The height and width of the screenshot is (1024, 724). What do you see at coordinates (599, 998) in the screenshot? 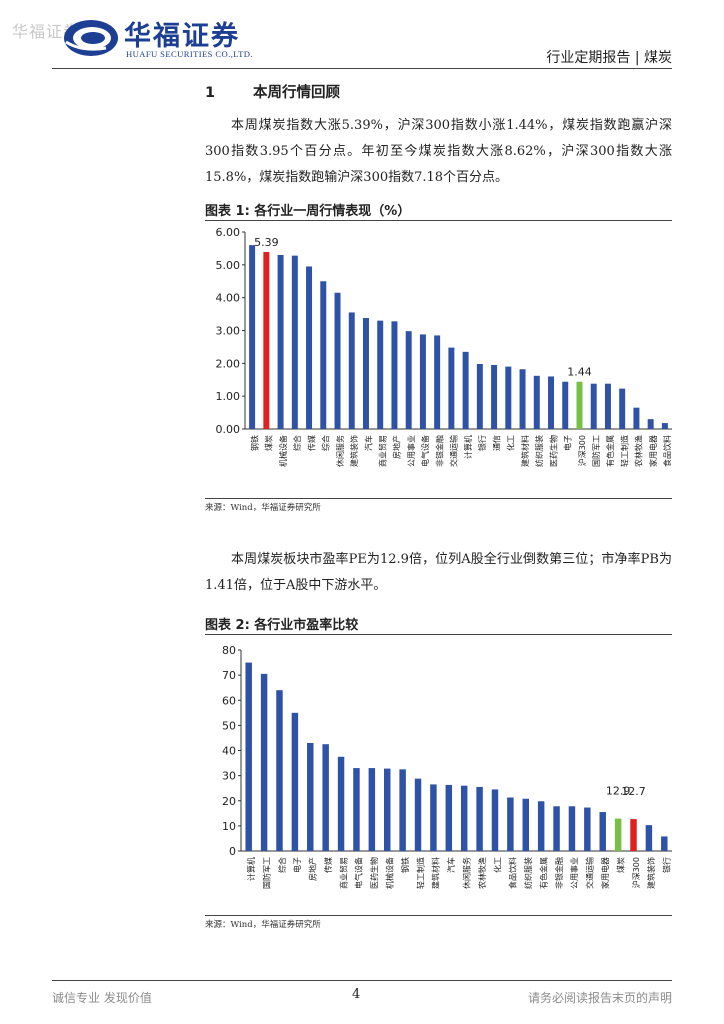
I see `footer-disclaimer: 请务必阅读报告末页的声明` at bounding box center [599, 998].